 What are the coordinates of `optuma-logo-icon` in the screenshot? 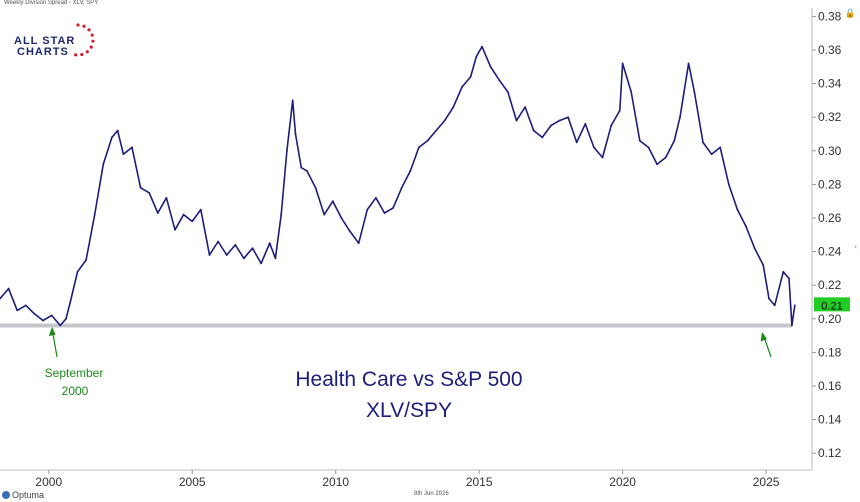 It's located at (6, 495).